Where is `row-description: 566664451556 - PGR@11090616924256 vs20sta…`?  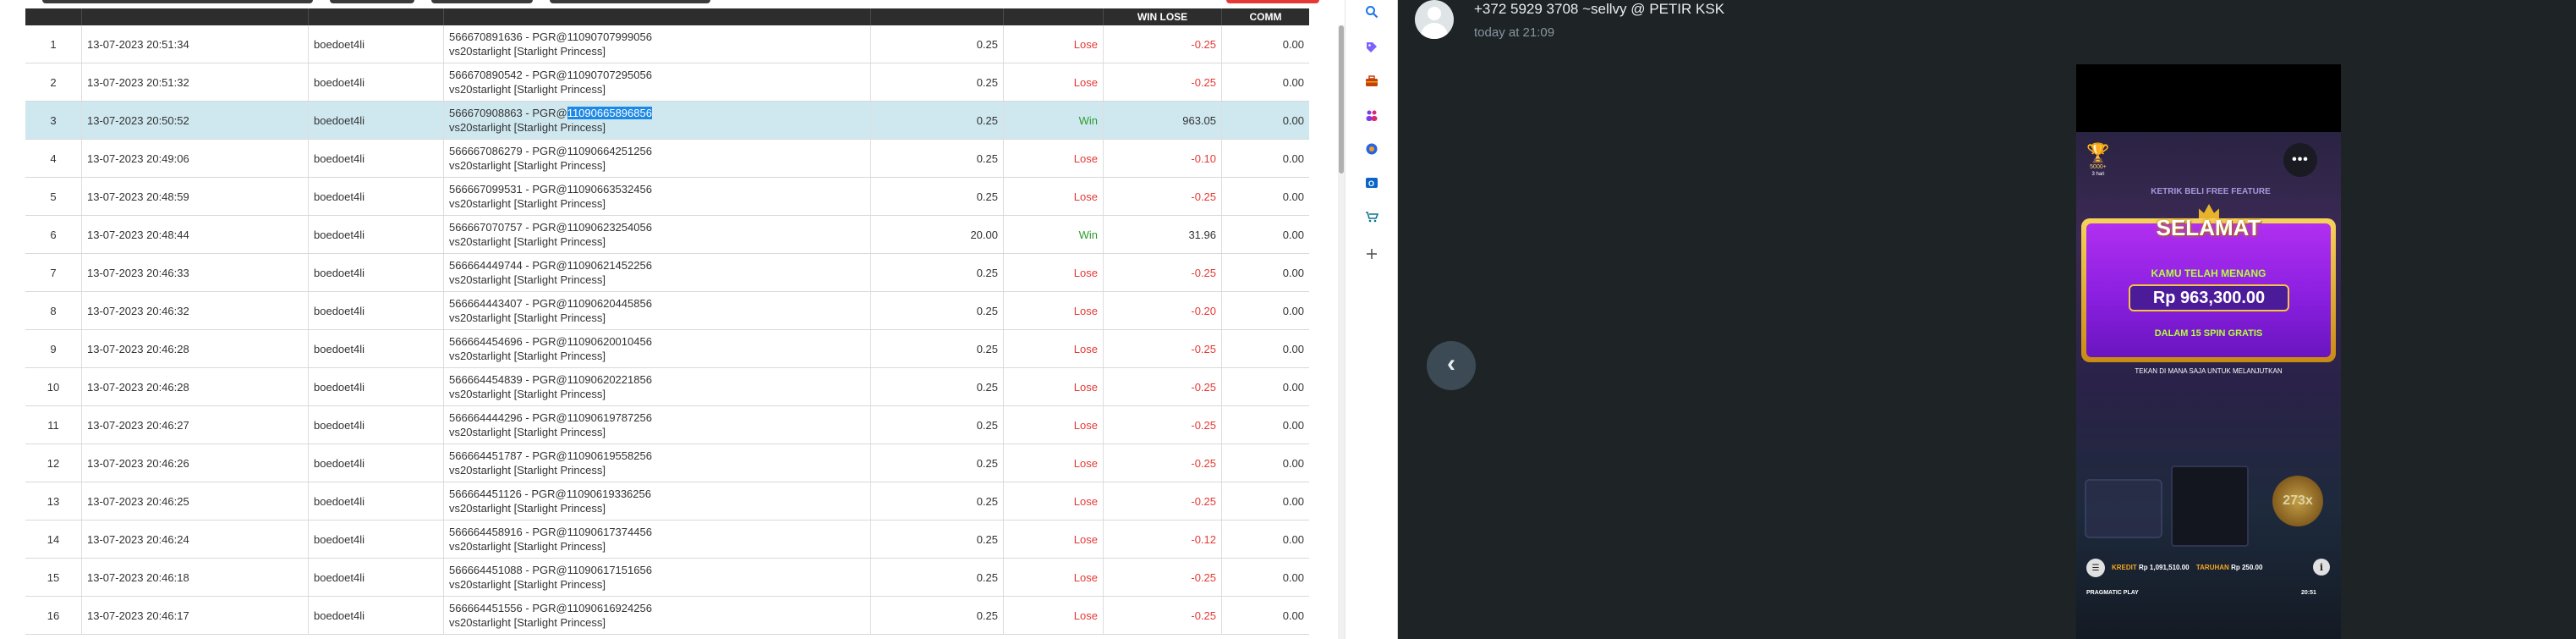 row-description: 566664451556 - PGR@11090616924256 vs20sta… is located at coordinates (657, 615).